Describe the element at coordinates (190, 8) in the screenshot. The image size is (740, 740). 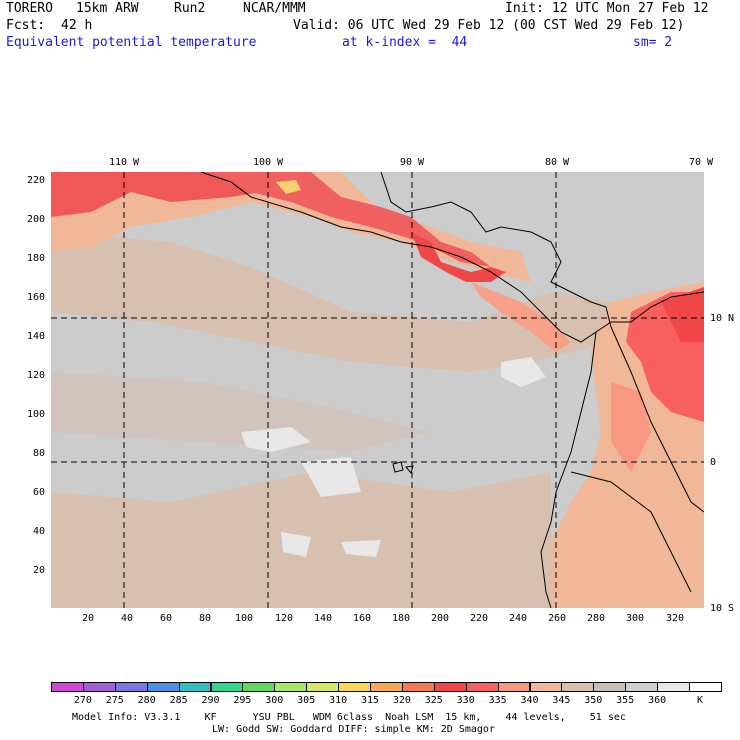
I see `run-name: Run2` at that location.